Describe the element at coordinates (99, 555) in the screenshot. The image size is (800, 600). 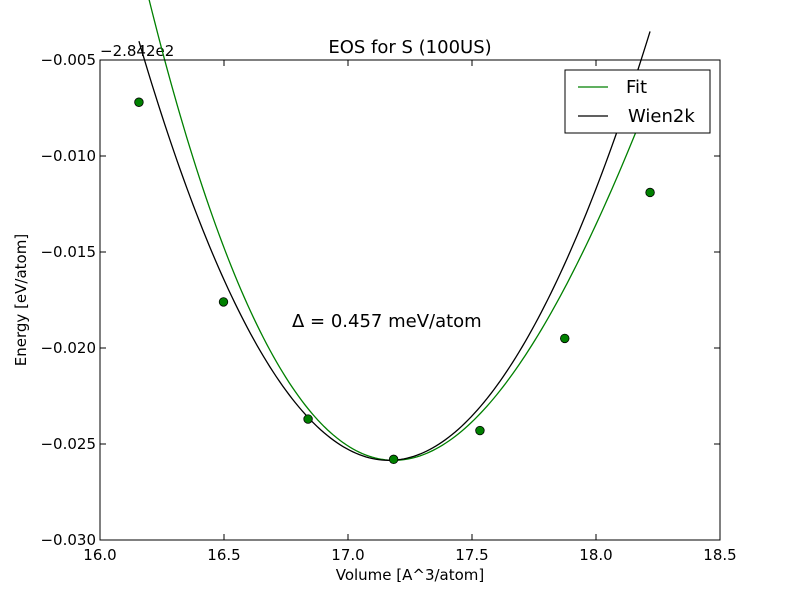
I see `x-tick-label: 16.0` at that location.